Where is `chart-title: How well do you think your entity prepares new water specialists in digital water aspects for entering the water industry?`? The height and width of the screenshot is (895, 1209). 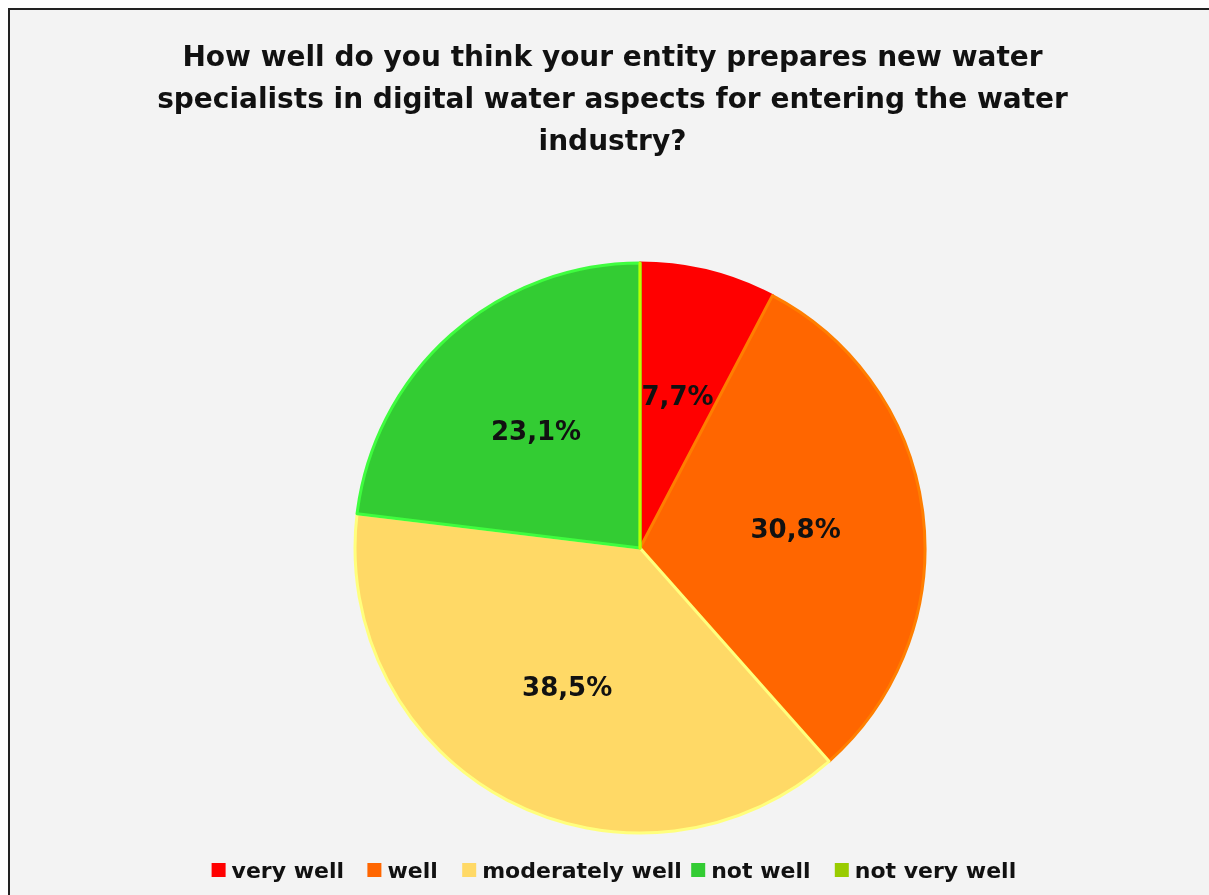 chart-title: How well do you think your entity prepares new water specialists in digital water aspects for entering the water industry? is located at coordinates (613, 98).